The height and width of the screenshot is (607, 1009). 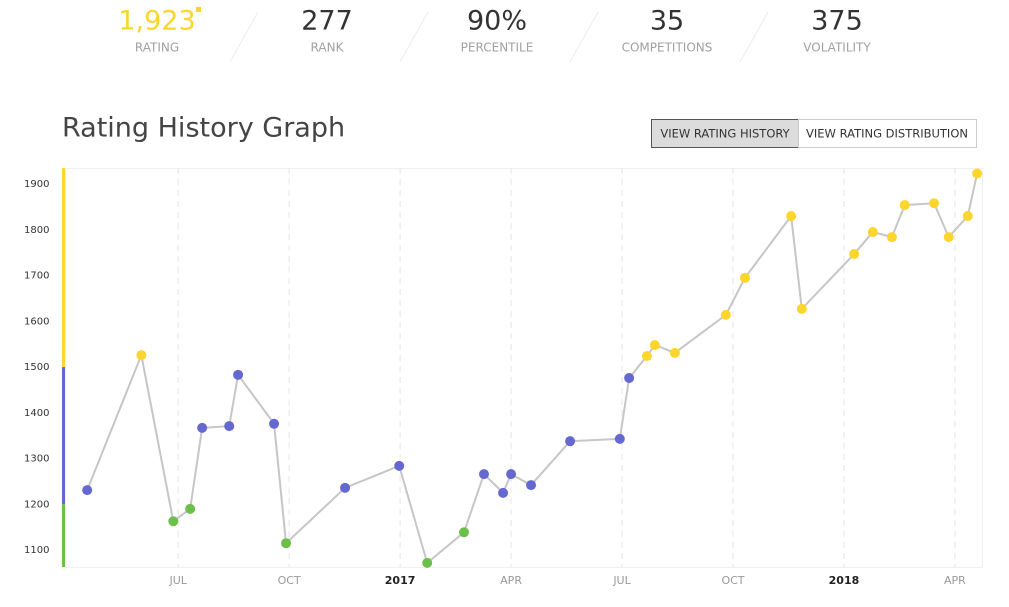 What do you see at coordinates (36, 413) in the screenshot?
I see `y-tick-label: 1400` at bounding box center [36, 413].